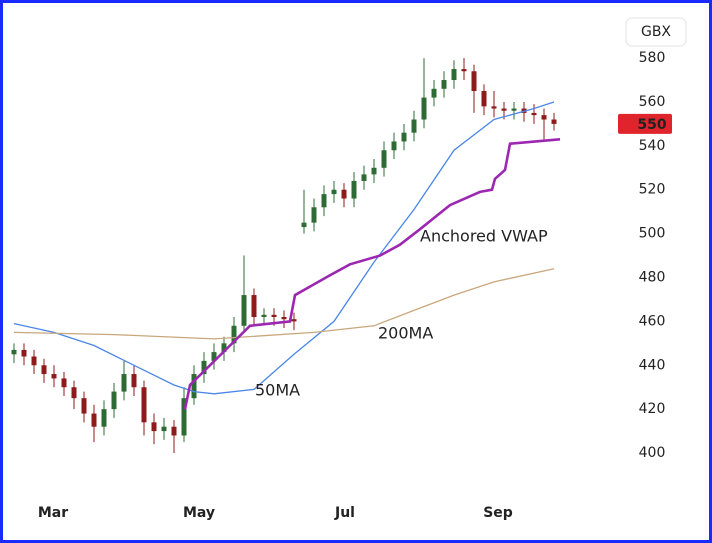 The image size is (712, 543). I want to click on y-tick-label: 480, so click(652, 278).